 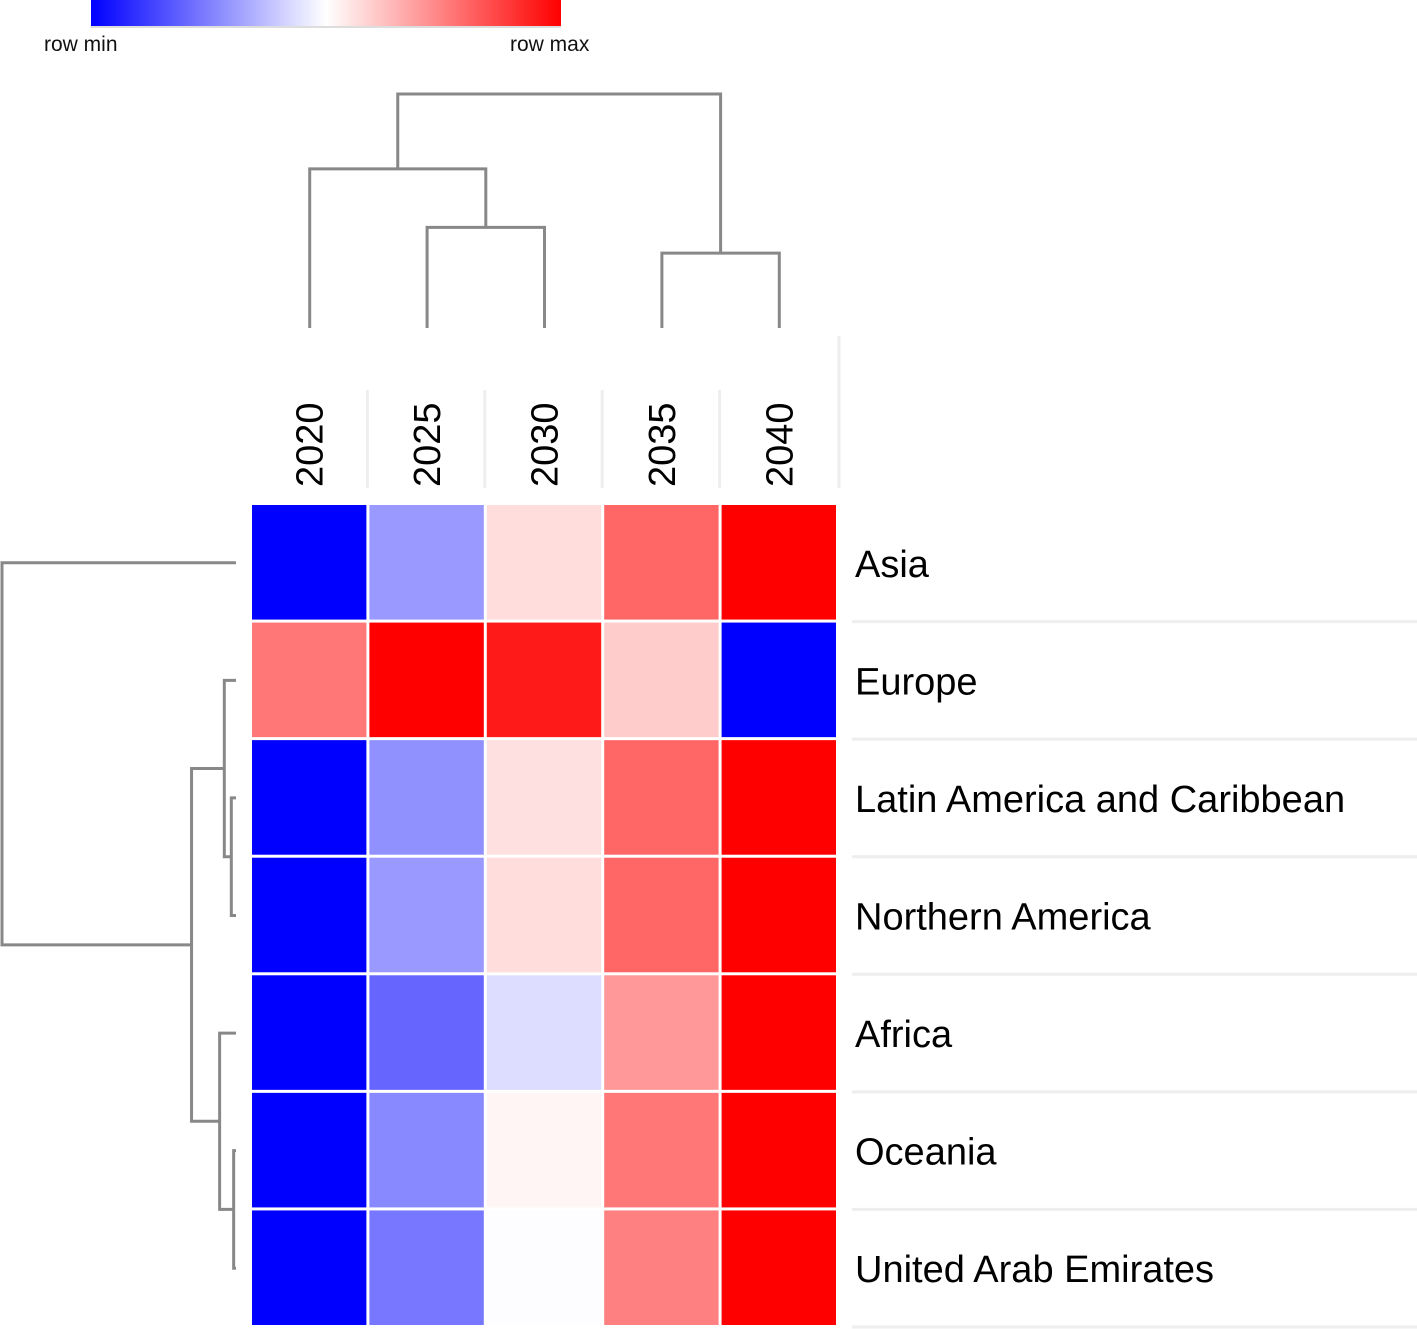 I want to click on row-label: United Arab Emirates, so click(x=1034, y=1270).